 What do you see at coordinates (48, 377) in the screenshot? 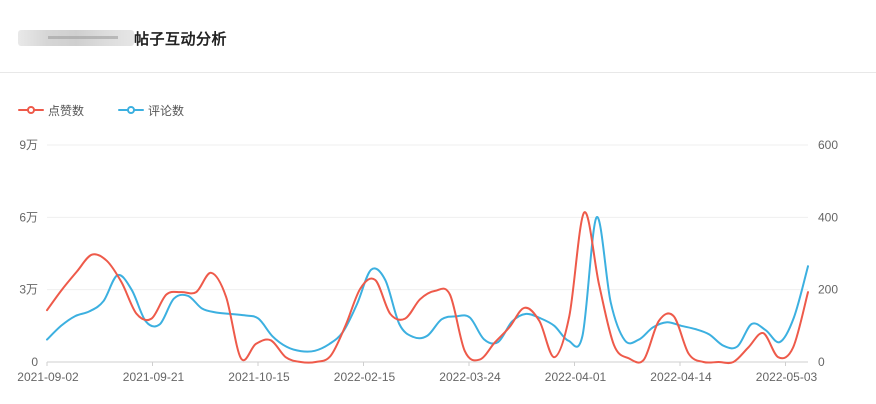
I see `x-tick-label: 2021-09-02` at bounding box center [48, 377].